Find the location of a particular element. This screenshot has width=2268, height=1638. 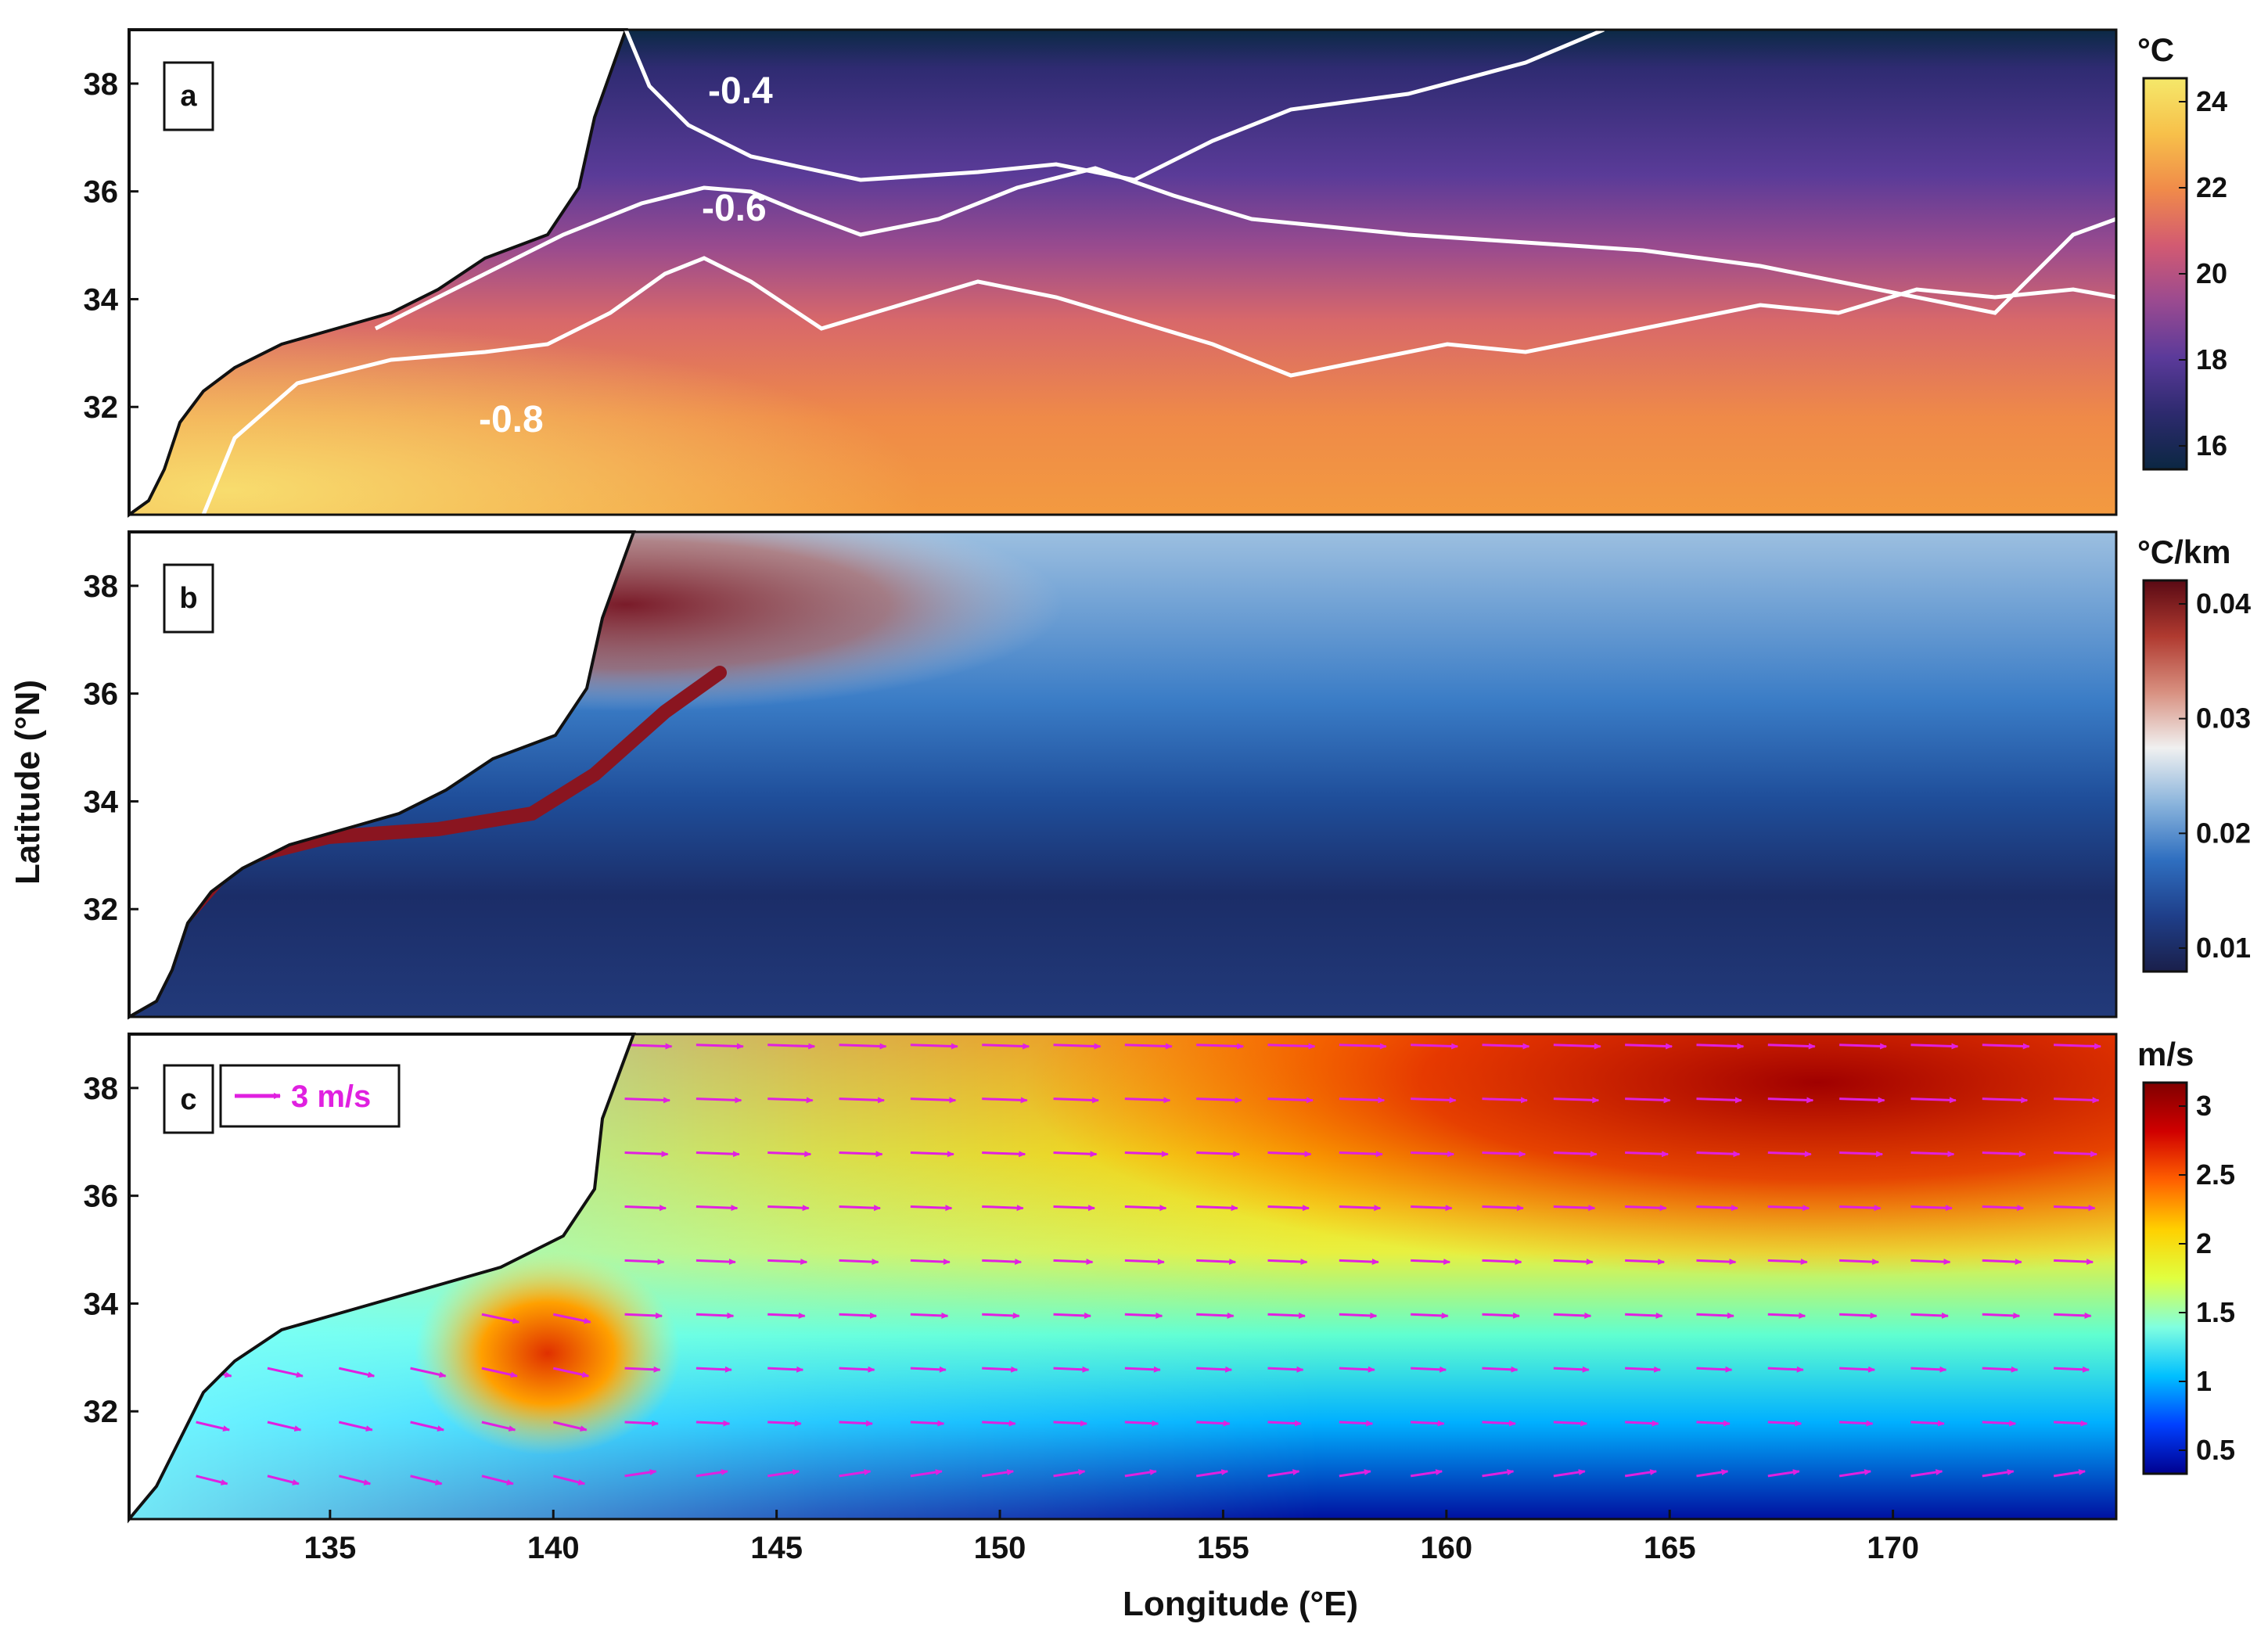

colorbar-tick-label: 2 is located at coordinates (2204, 1243).